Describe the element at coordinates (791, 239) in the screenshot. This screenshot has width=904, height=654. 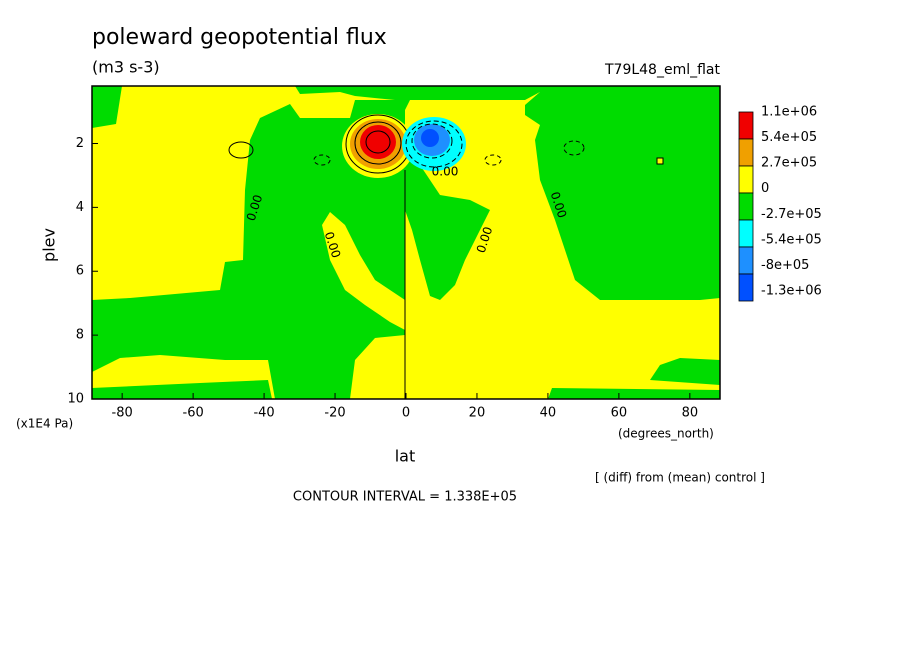
I see `colorbar-label: -5.4e+05` at that location.